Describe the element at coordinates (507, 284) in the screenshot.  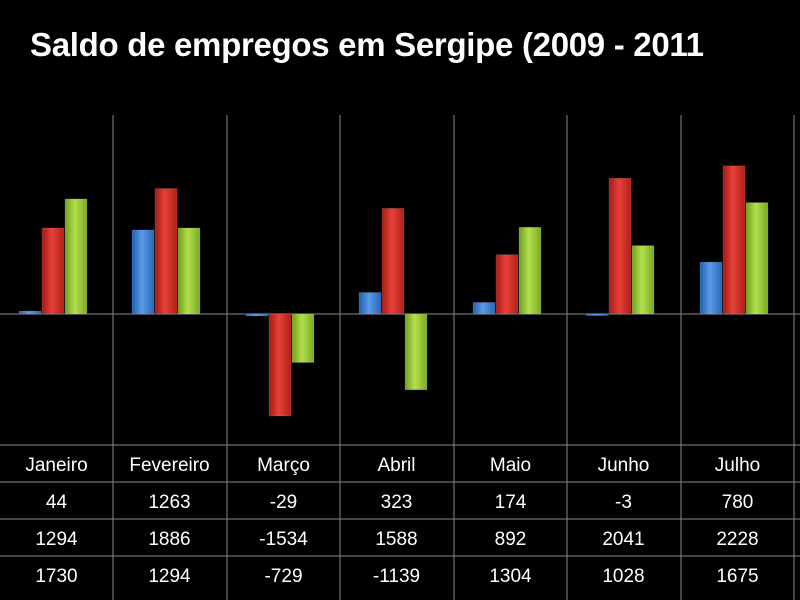
I see `bar-series-2-maio` at that location.